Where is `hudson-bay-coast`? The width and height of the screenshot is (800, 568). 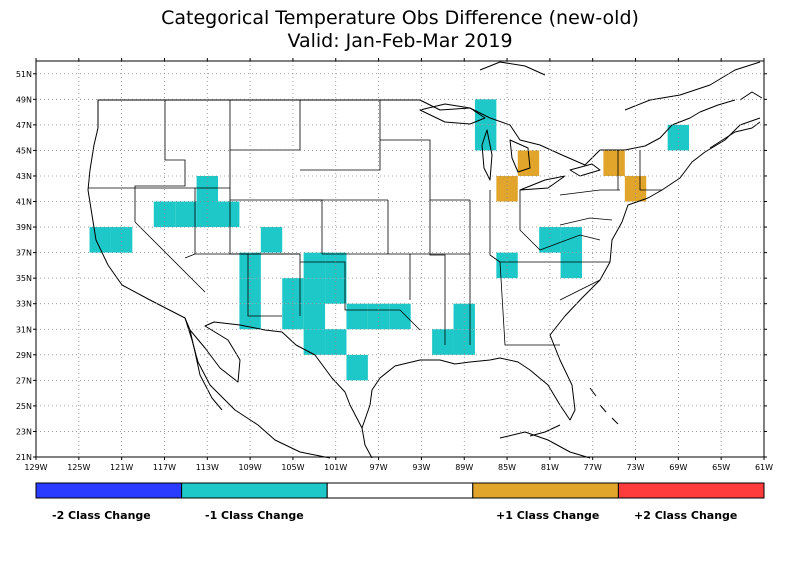 hudson-bay-coast is located at coordinates (512, 68).